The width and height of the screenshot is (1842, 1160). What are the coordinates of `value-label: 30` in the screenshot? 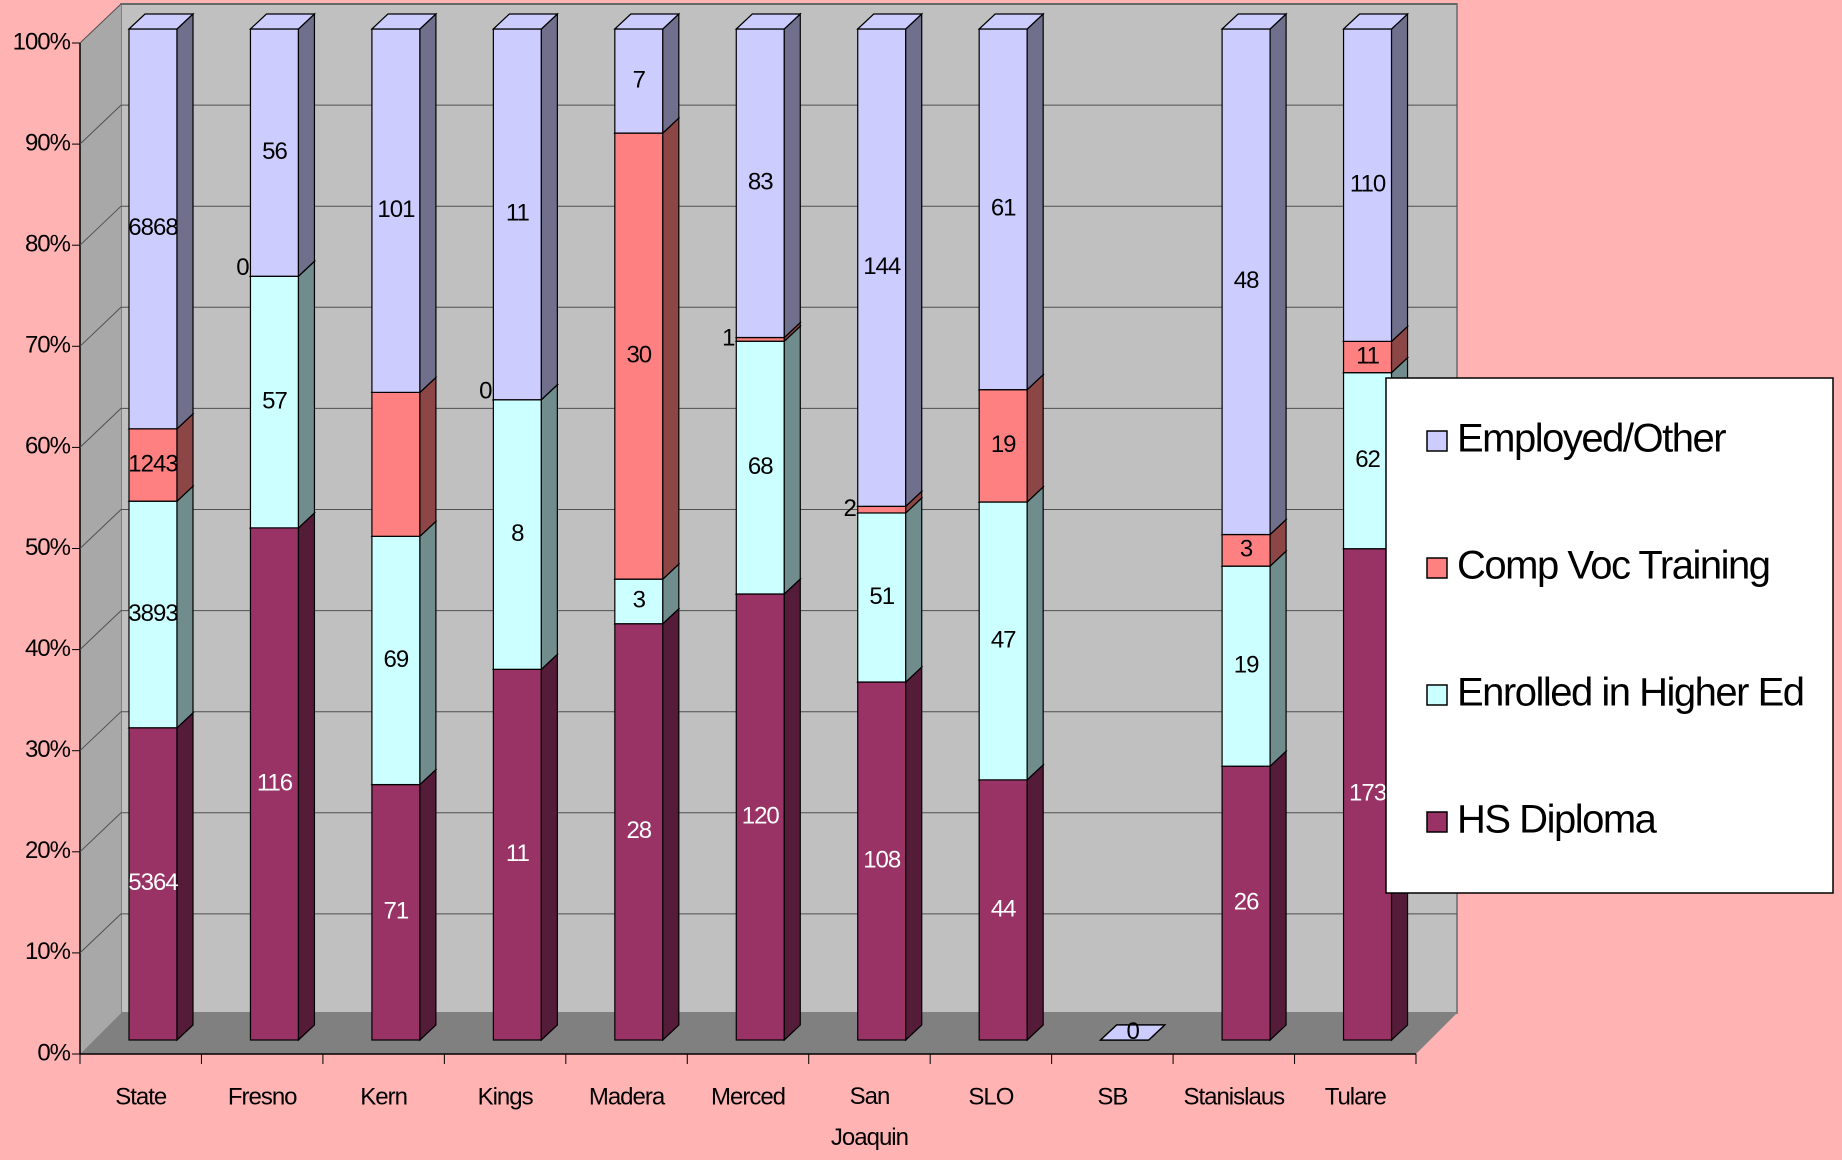 It's located at (638, 354).